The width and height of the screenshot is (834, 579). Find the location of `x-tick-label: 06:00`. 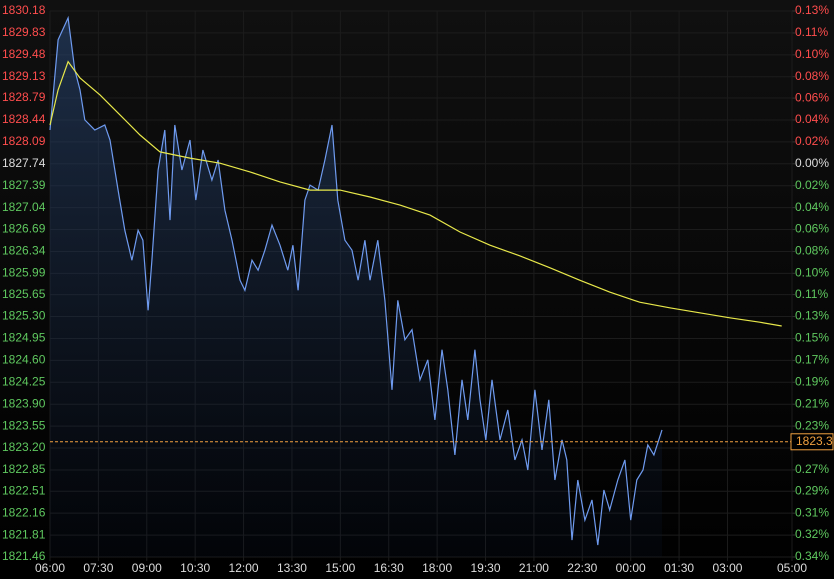

x-tick-label: 06:00 is located at coordinates (50, 568).